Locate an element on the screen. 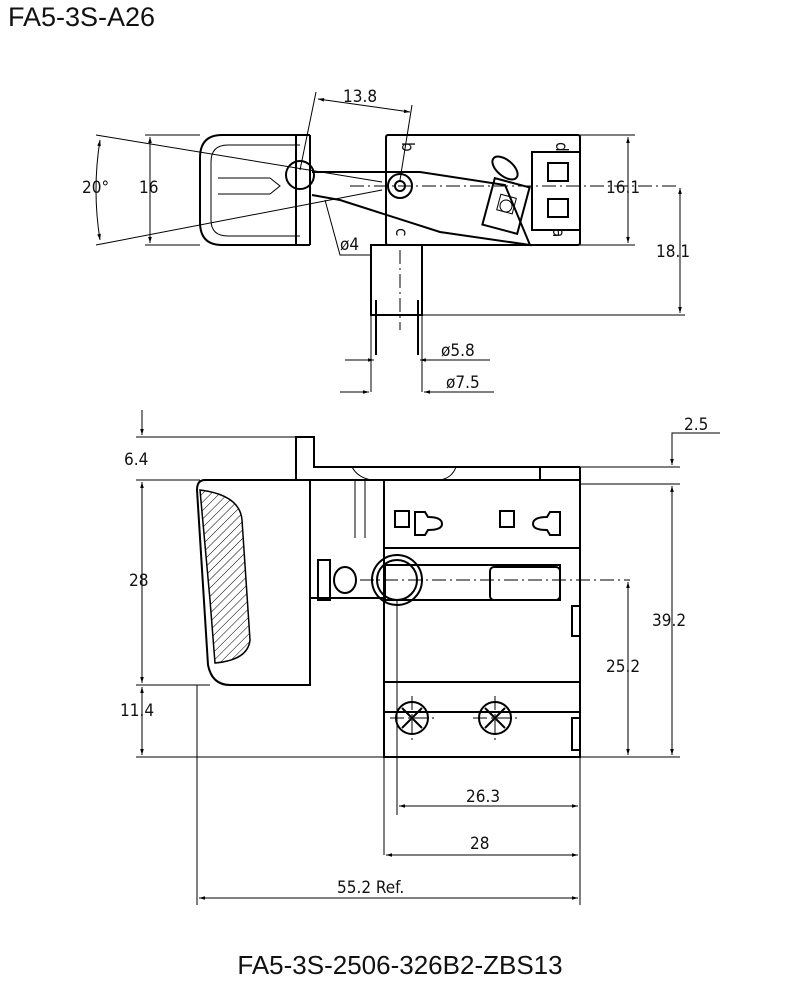 Image resolution: width=800 pixels, height=990 pixels. dim-step: 2.5 is located at coordinates (696, 425).